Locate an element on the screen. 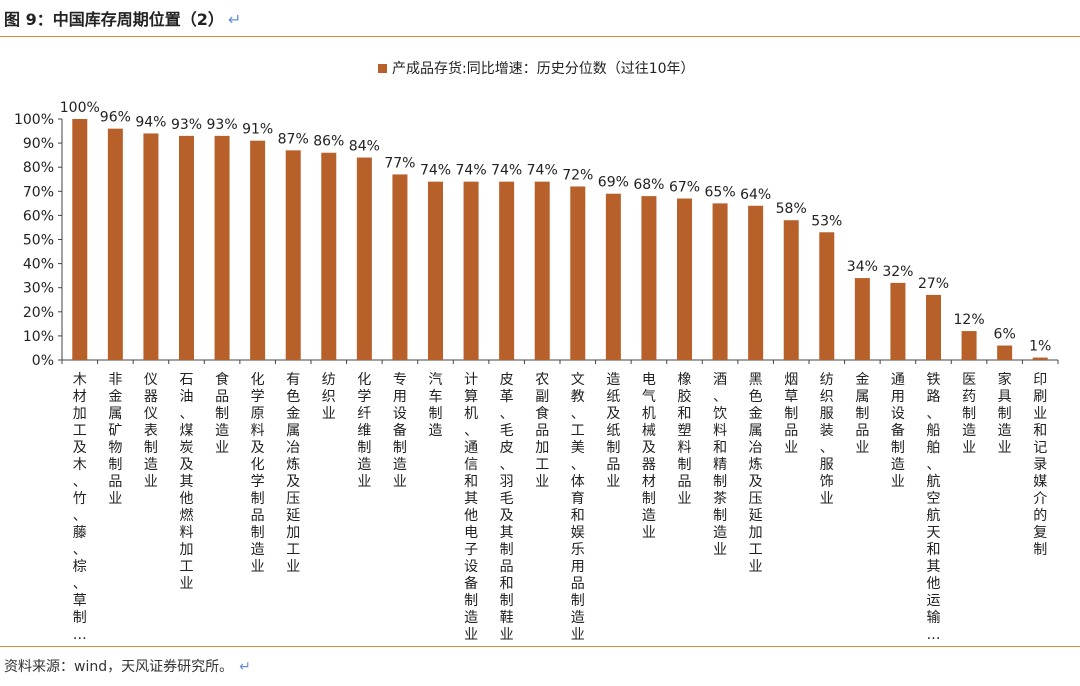 This screenshot has height=686, width=1080. category-label: 电气机械及器材制造业 is located at coordinates (649, 456).